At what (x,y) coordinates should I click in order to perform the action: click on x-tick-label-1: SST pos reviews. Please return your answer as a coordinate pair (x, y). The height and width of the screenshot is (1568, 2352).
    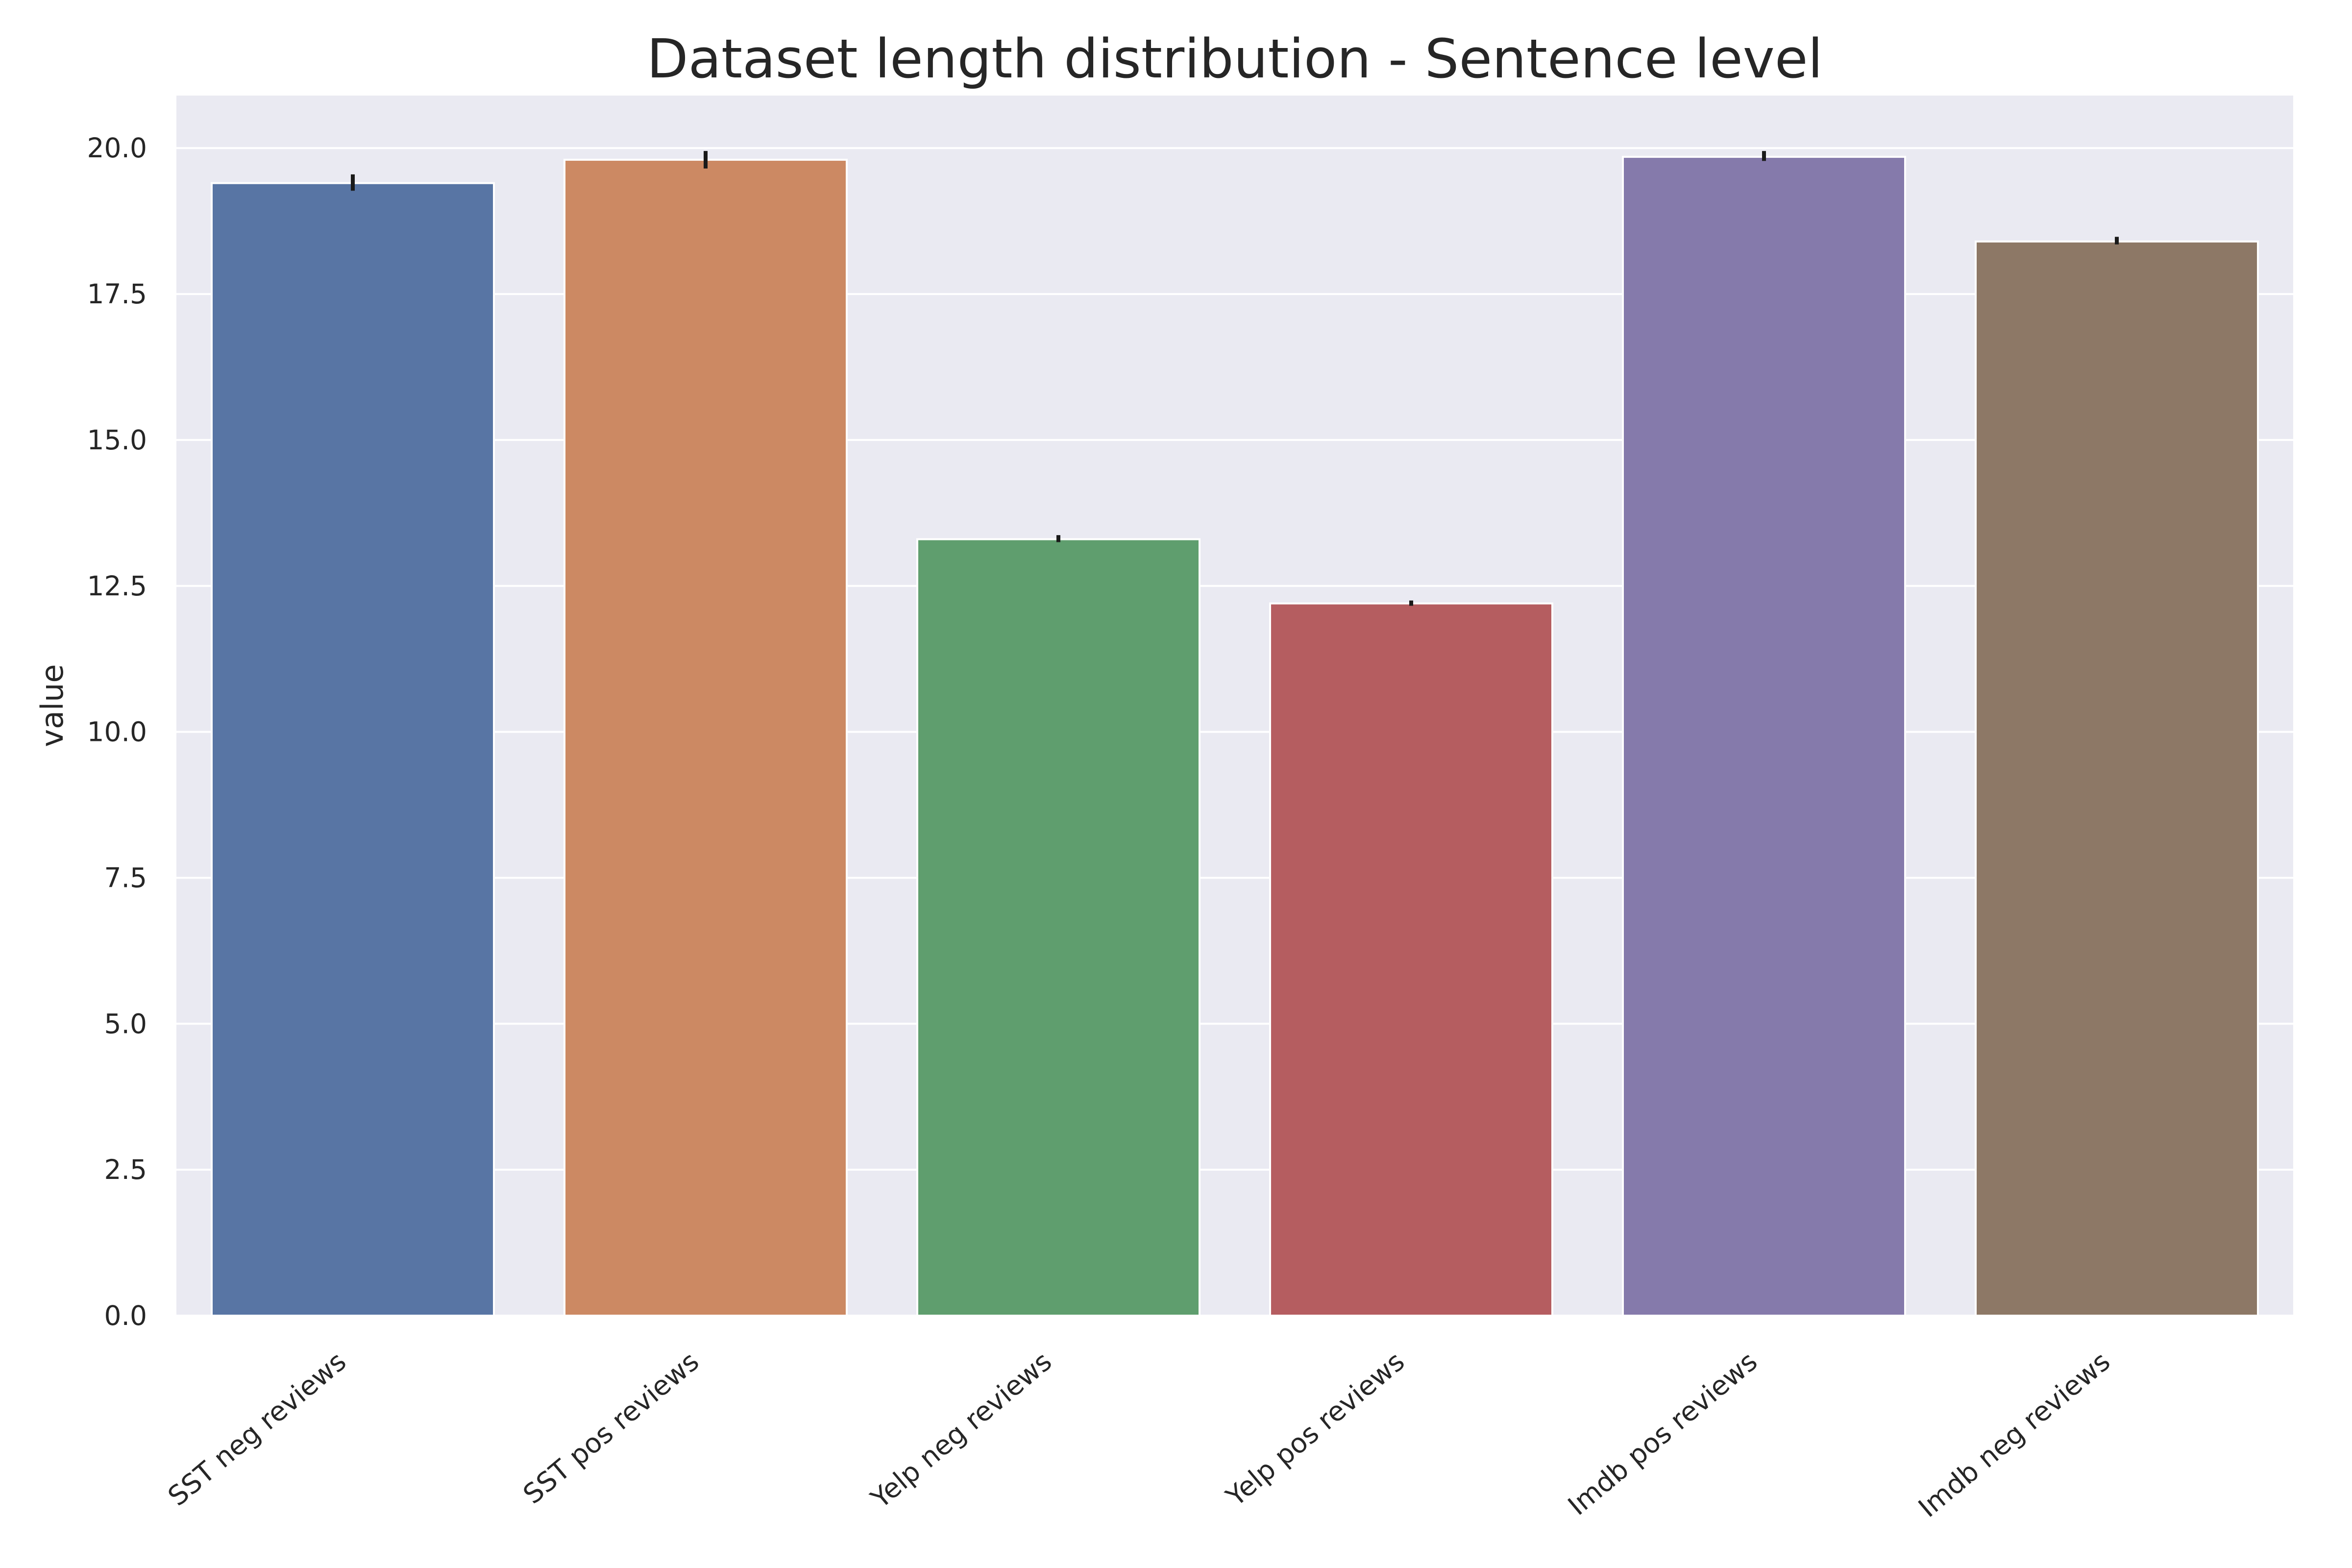
    Looking at the image, I should click on (611, 1428).